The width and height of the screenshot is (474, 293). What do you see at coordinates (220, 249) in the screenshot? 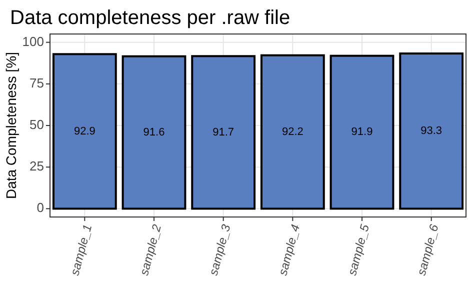
I see `x-tick-label: sample_3` at bounding box center [220, 249].